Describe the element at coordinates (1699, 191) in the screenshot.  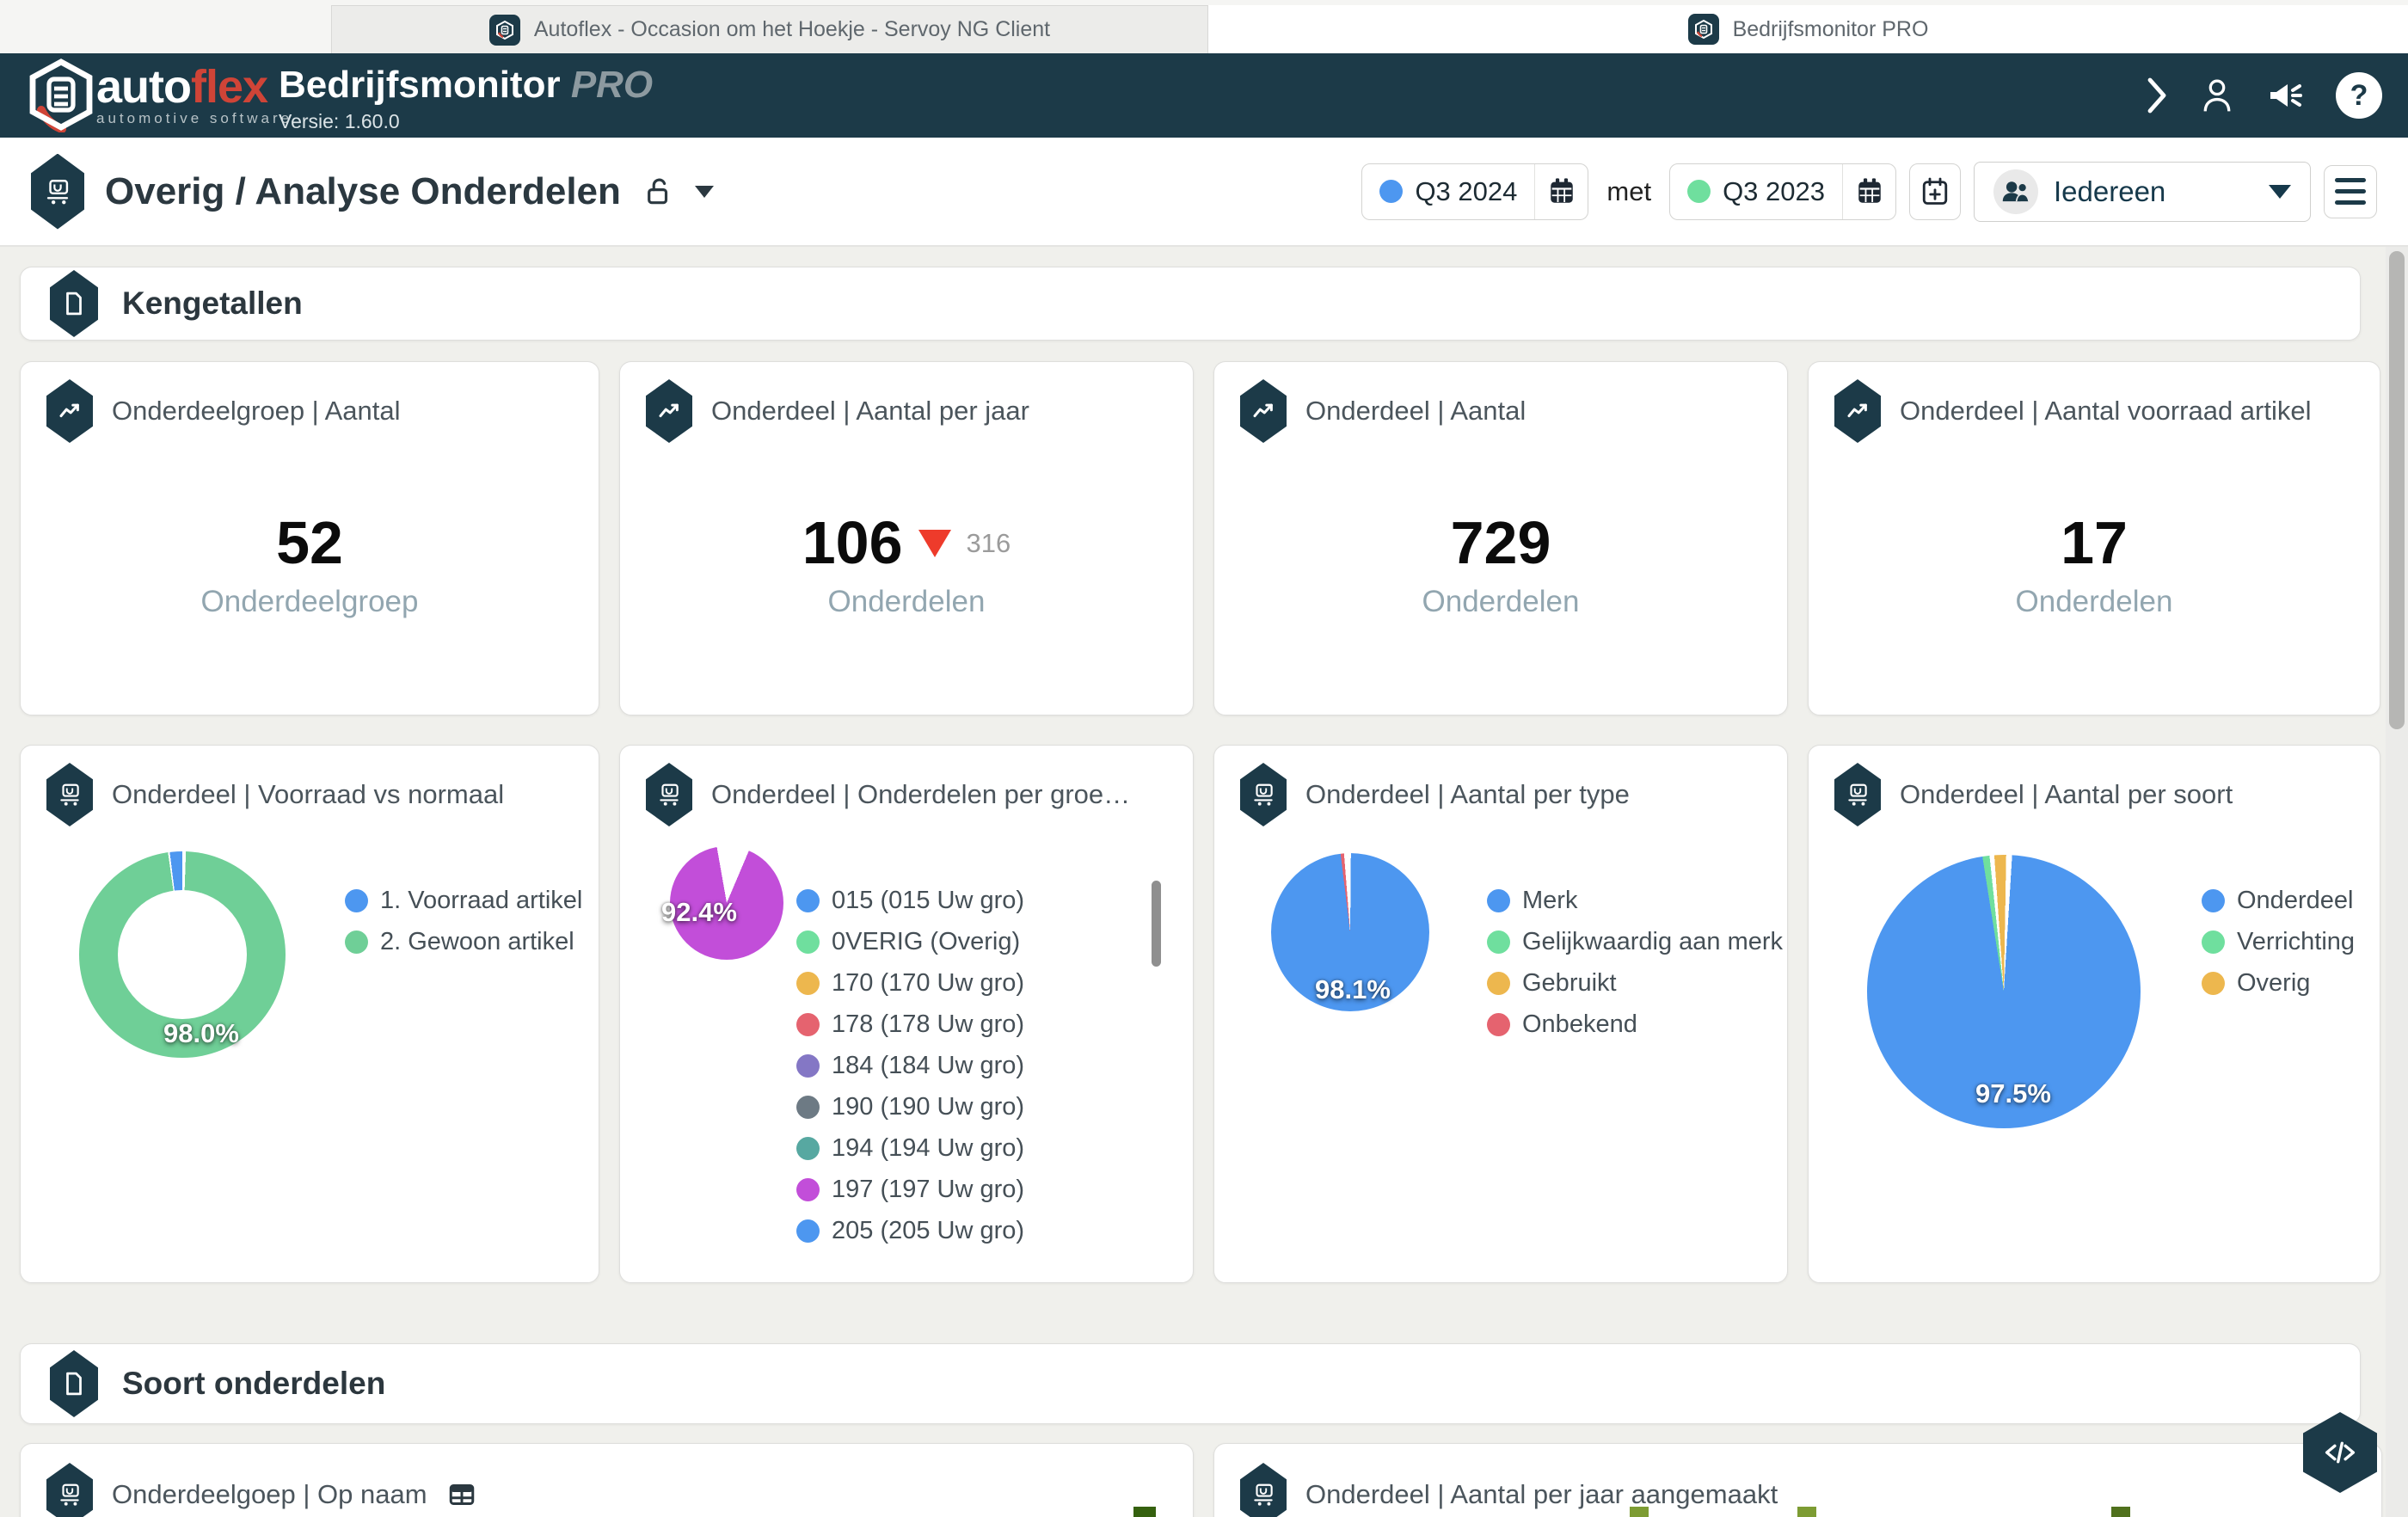
I see `period-secondary-color-dot` at that location.